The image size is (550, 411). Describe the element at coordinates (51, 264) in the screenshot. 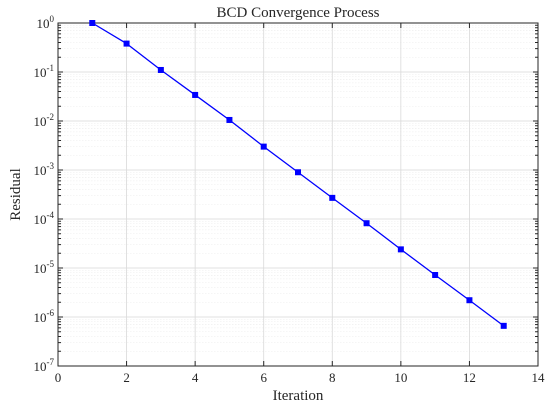

I see `y-tick-exponent: -5` at that location.